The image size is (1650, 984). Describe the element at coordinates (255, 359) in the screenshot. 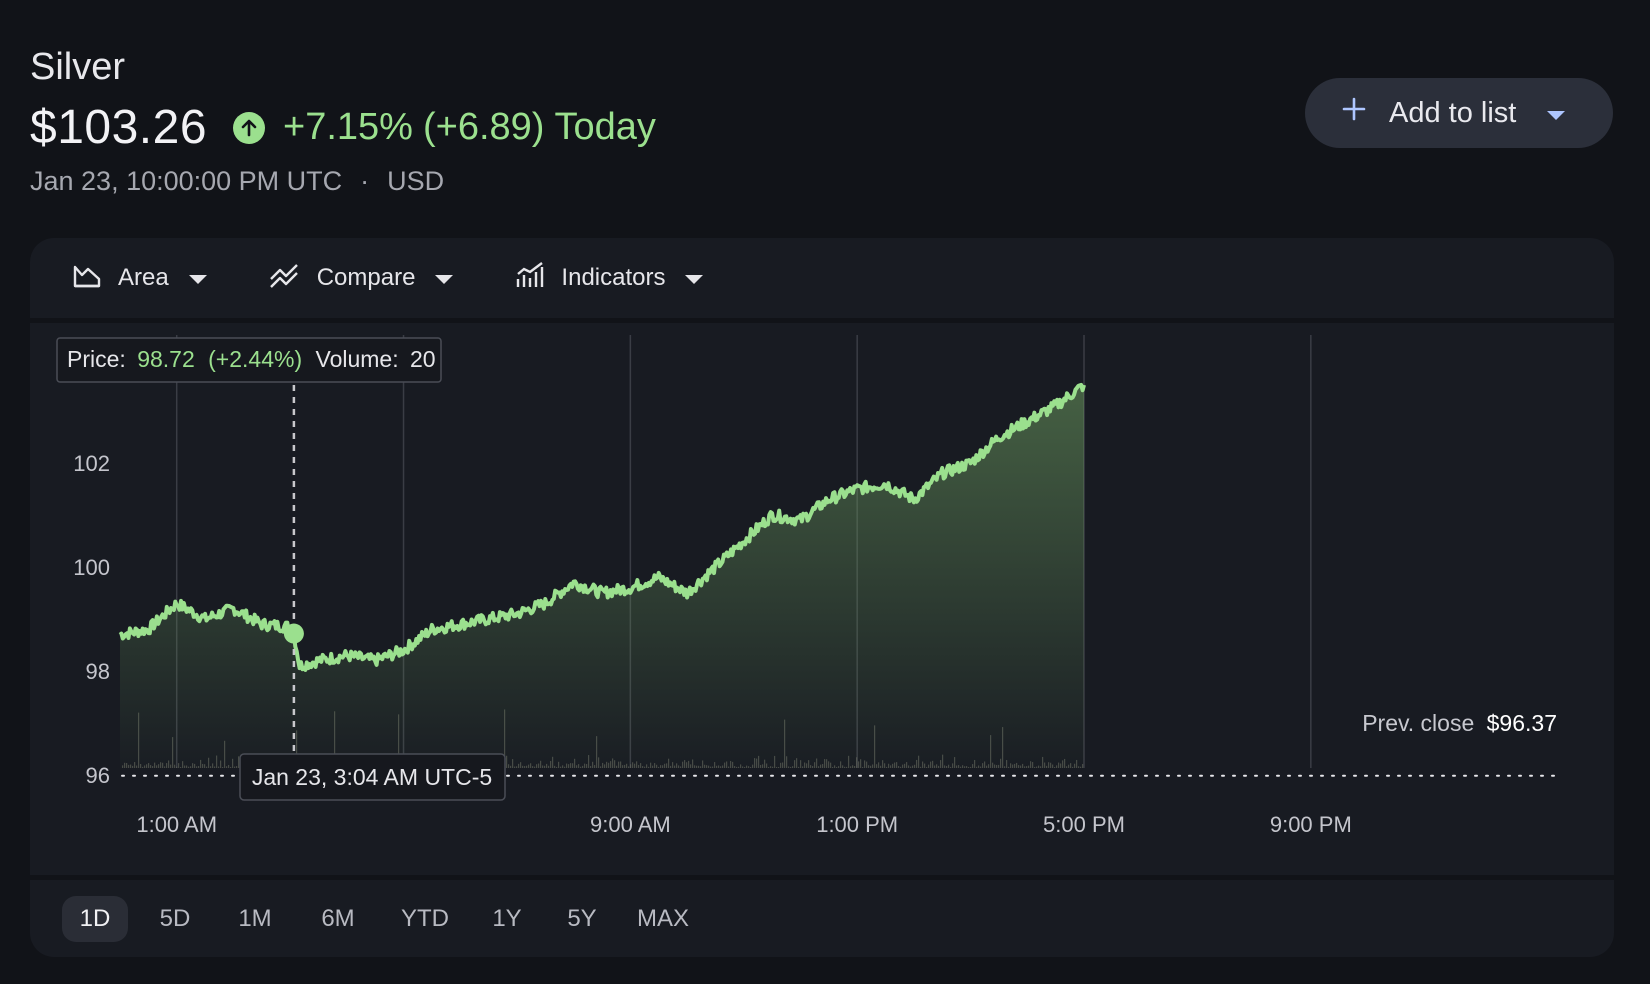

I see `tooltip-price-change: (+2.44%)` at that location.